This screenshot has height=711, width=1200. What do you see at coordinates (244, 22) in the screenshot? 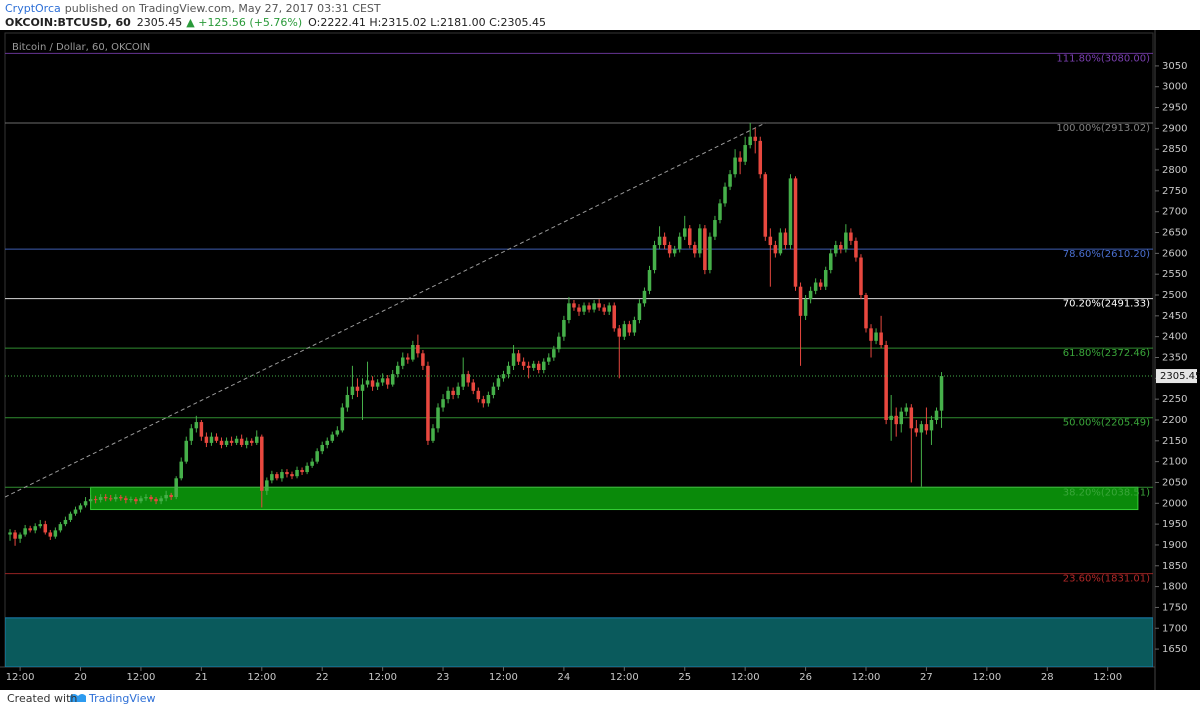
I see `change: ▲ +125.56 (+5.76%)` at bounding box center [244, 22].